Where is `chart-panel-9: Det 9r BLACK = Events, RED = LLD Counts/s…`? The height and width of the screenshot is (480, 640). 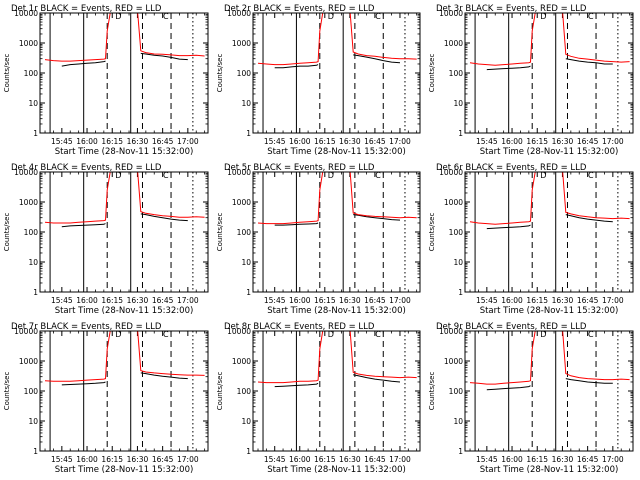 chart-panel-9: Det 9r BLACK = Events, RED = LLD Counts/s… is located at coordinates (531, 398).